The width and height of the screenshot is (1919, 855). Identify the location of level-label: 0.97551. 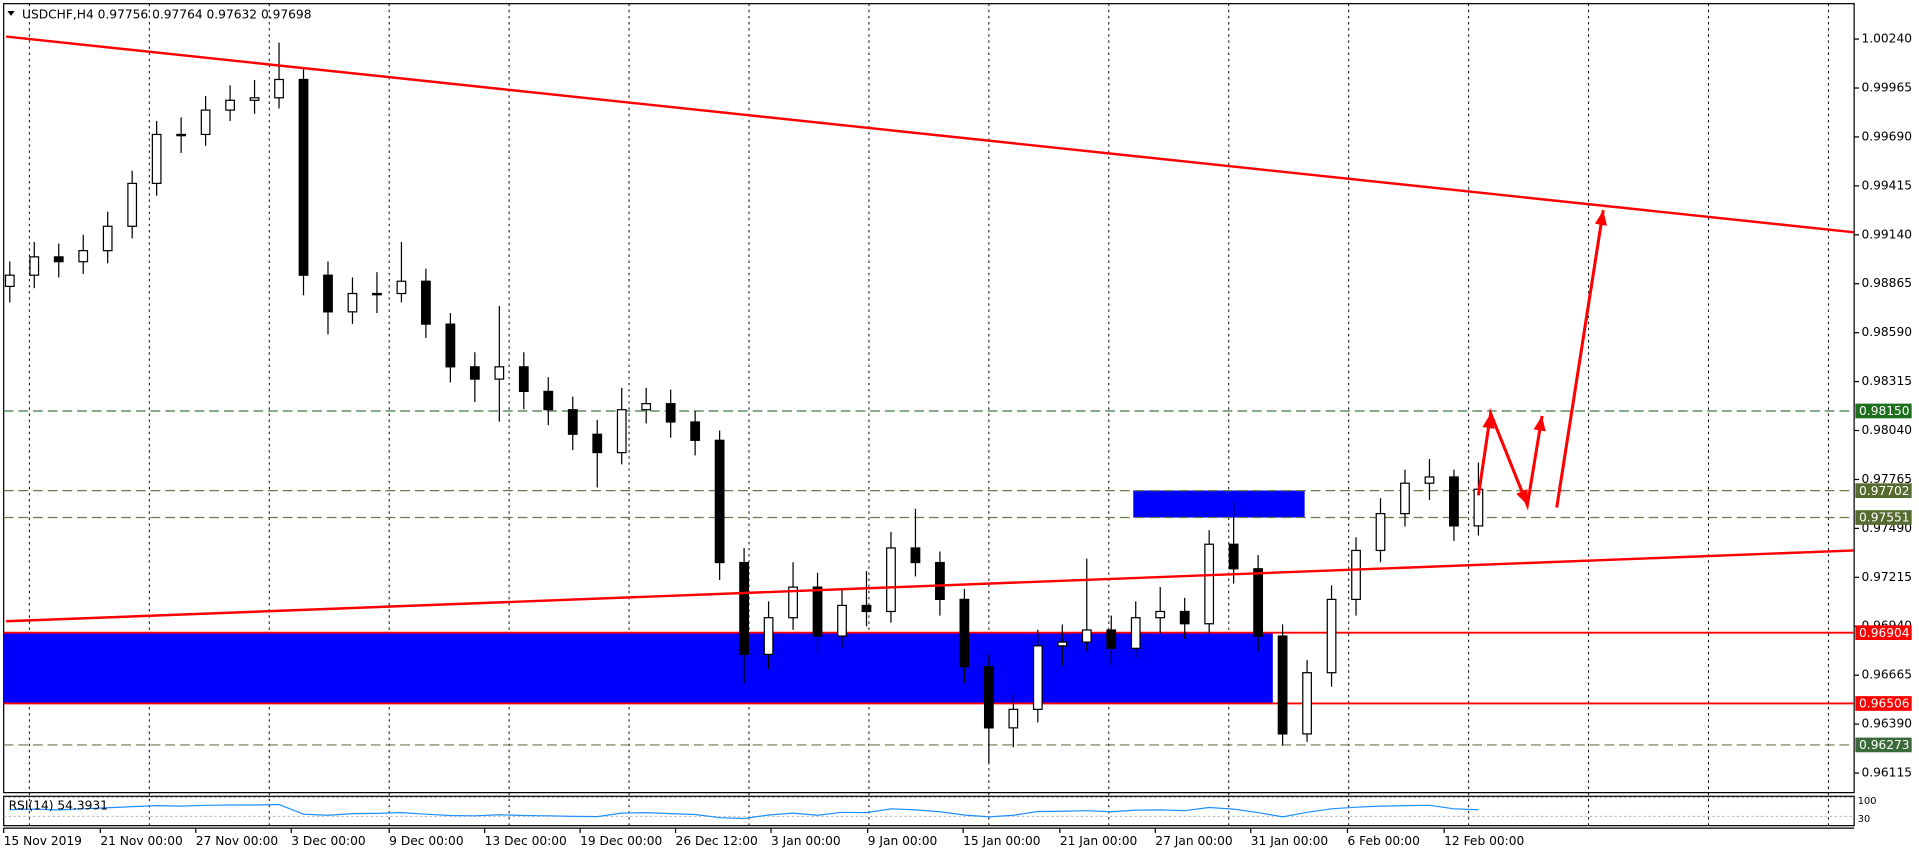
(1884, 518).